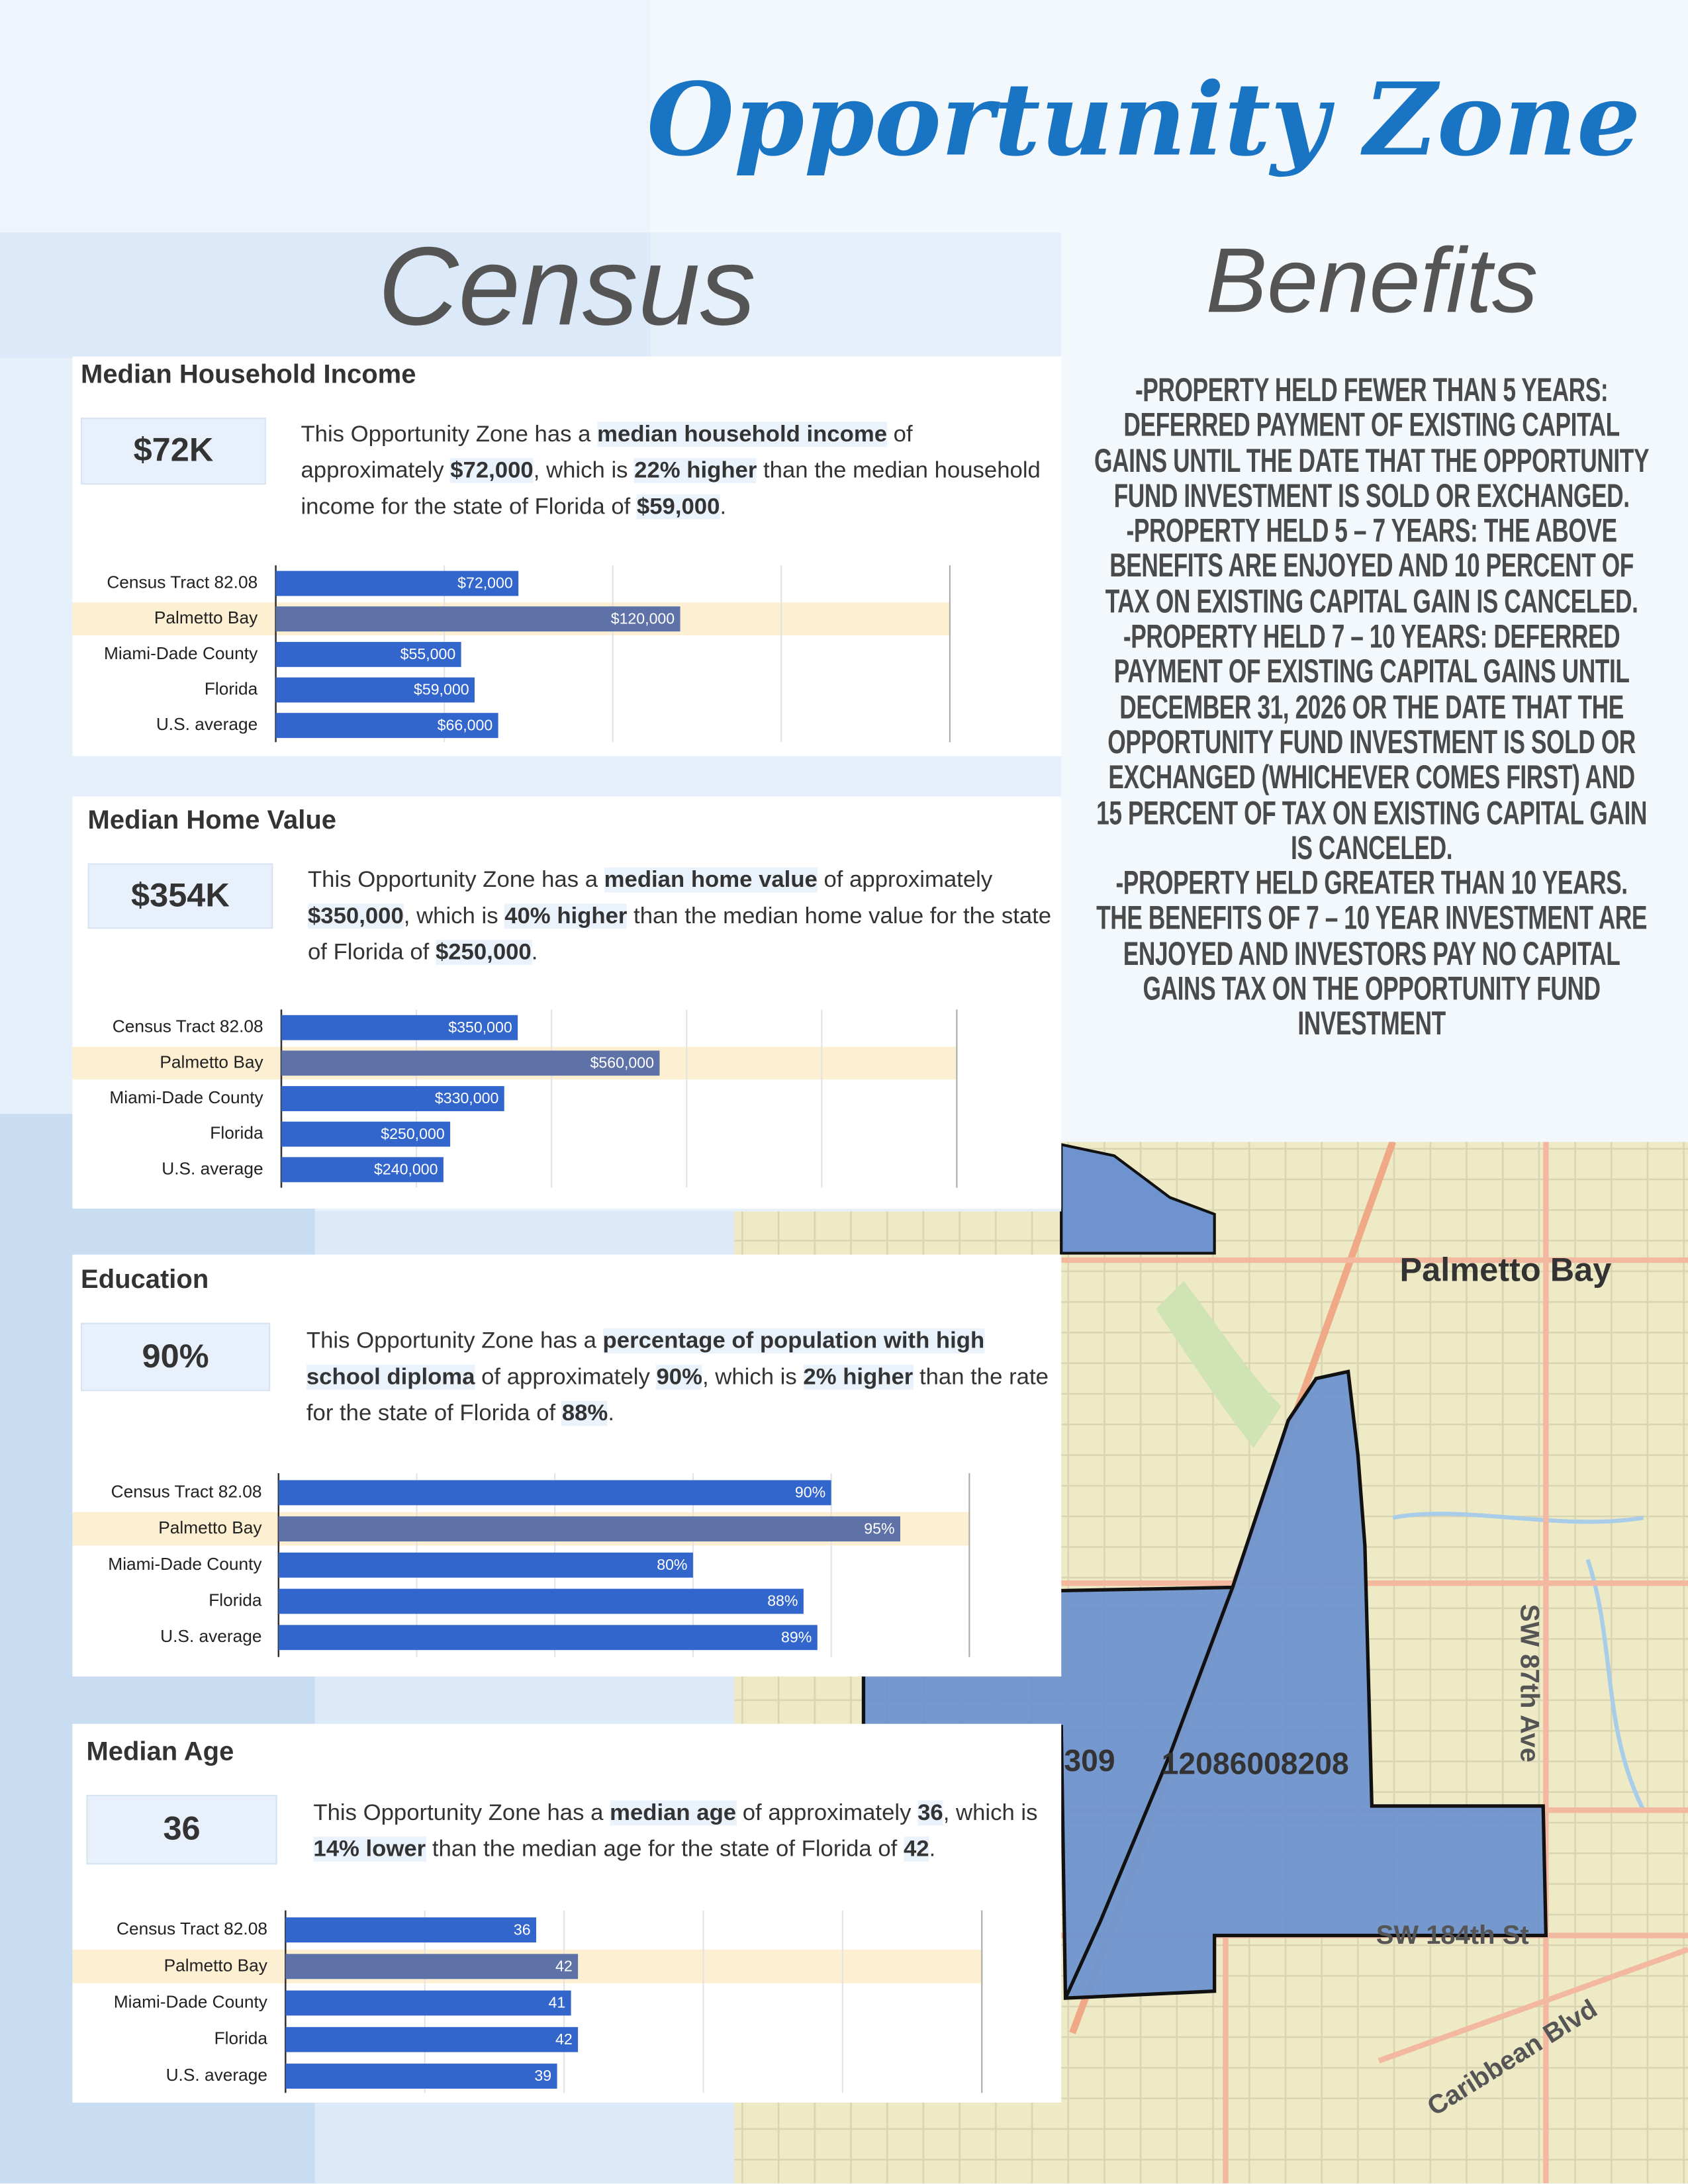 This screenshot has width=1688, height=2184. I want to click on park, so click(1219, 1365).